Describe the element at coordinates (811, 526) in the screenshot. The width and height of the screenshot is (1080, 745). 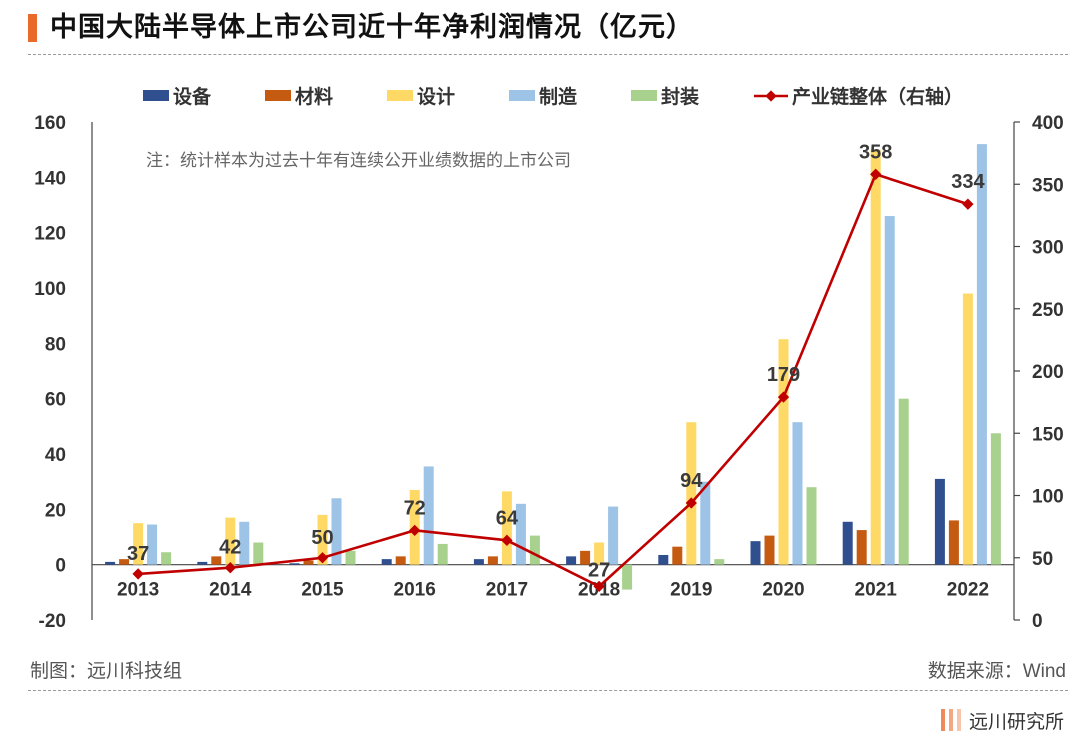
I see `bar-2020-封装` at that location.